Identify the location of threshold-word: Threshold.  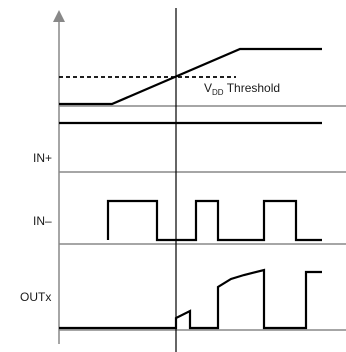
(253, 88).